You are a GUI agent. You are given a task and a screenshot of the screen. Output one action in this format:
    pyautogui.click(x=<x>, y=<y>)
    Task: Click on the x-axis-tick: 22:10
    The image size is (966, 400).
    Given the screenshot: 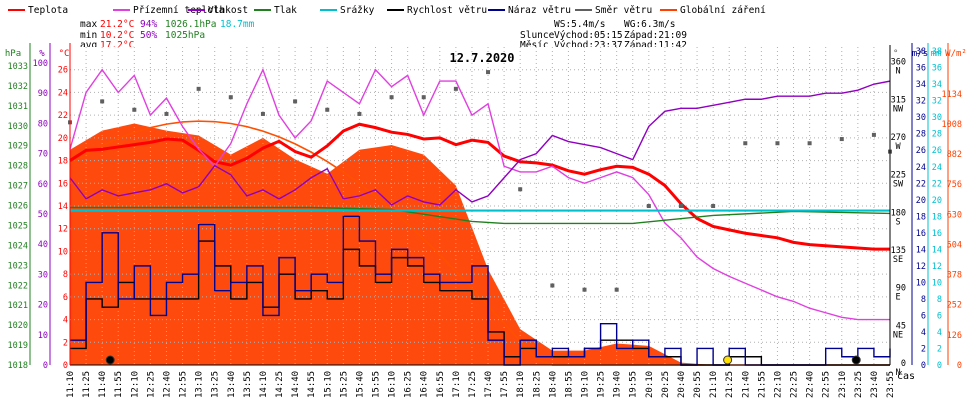 What is the action you would take?
    pyautogui.click(x=778, y=384)
    